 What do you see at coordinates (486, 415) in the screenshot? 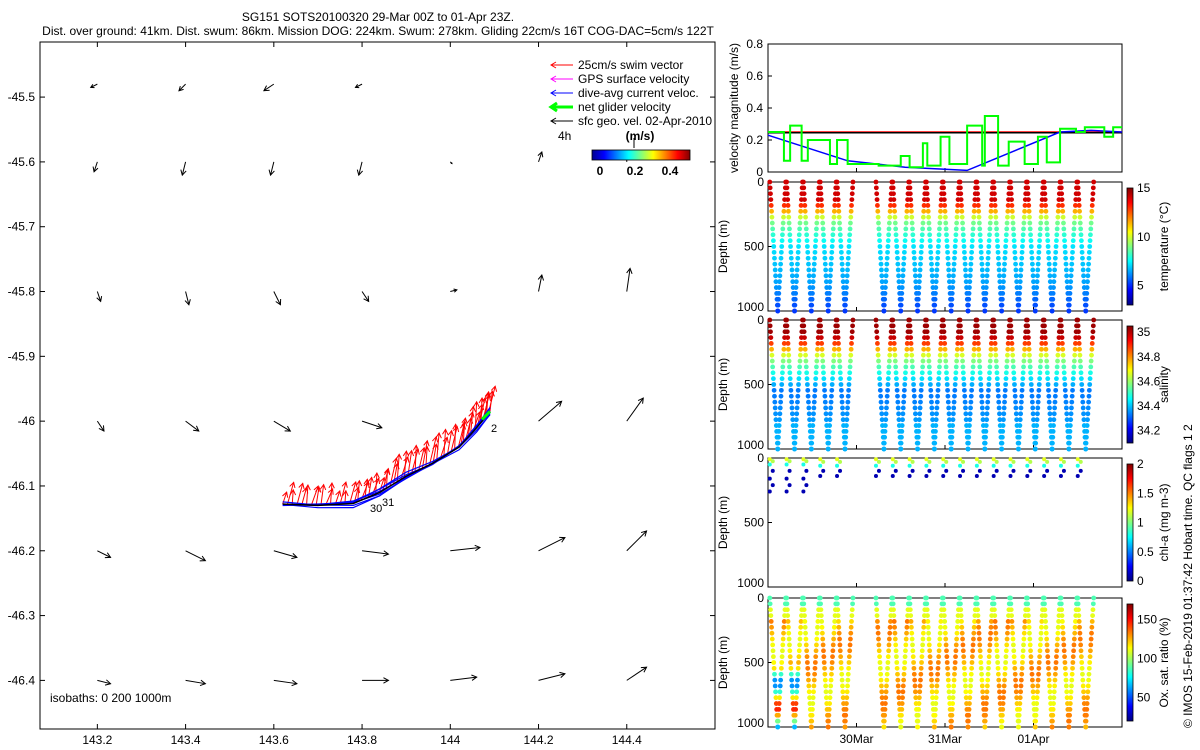
I see `net-velocity-arrow` at bounding box center [486, 415].